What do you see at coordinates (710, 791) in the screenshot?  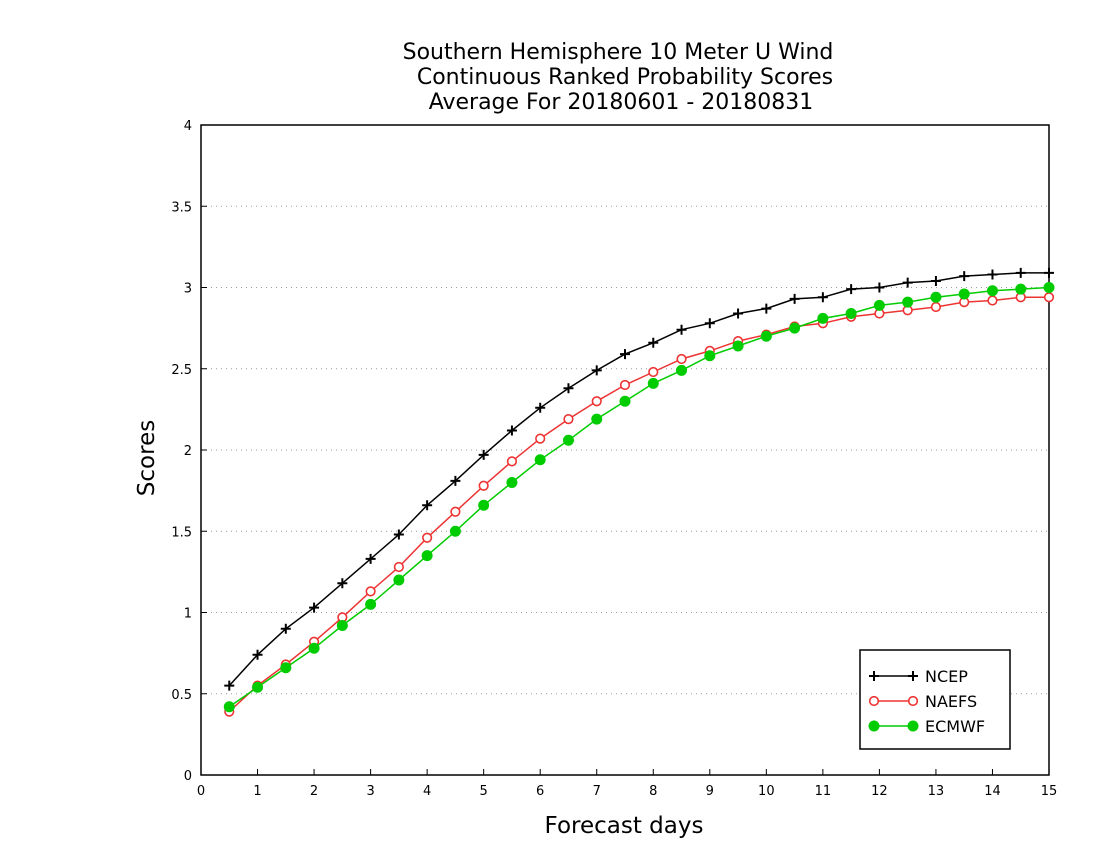 I see `x-tick-label: 9` at bounding box center [710, 791].